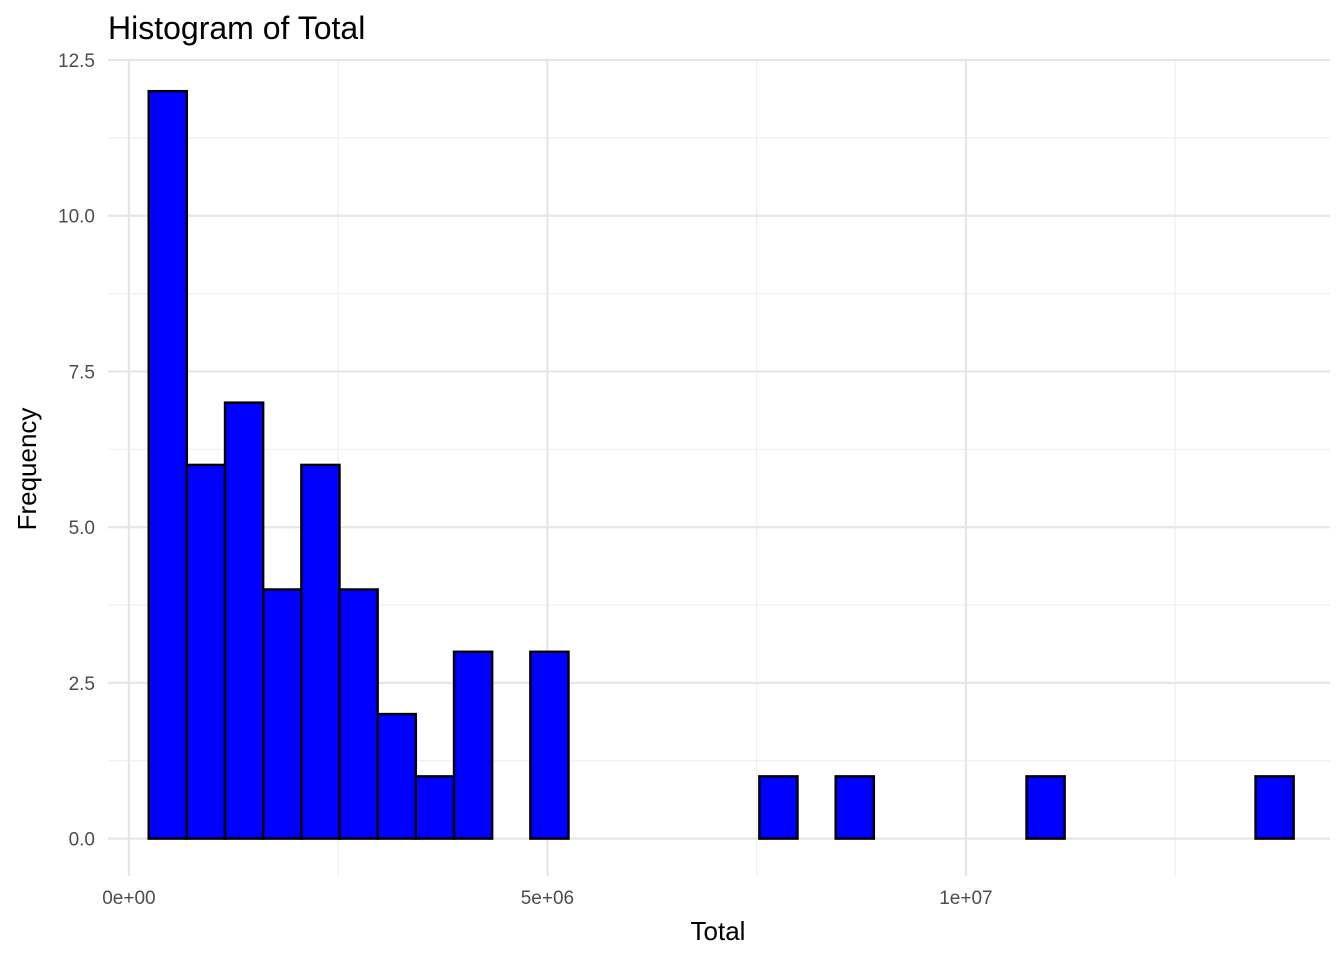  What do you see at coordinates (128, 898) in the screenshot?
I see `x-tick-label: 0e+00` at bounding box center [128, 898].